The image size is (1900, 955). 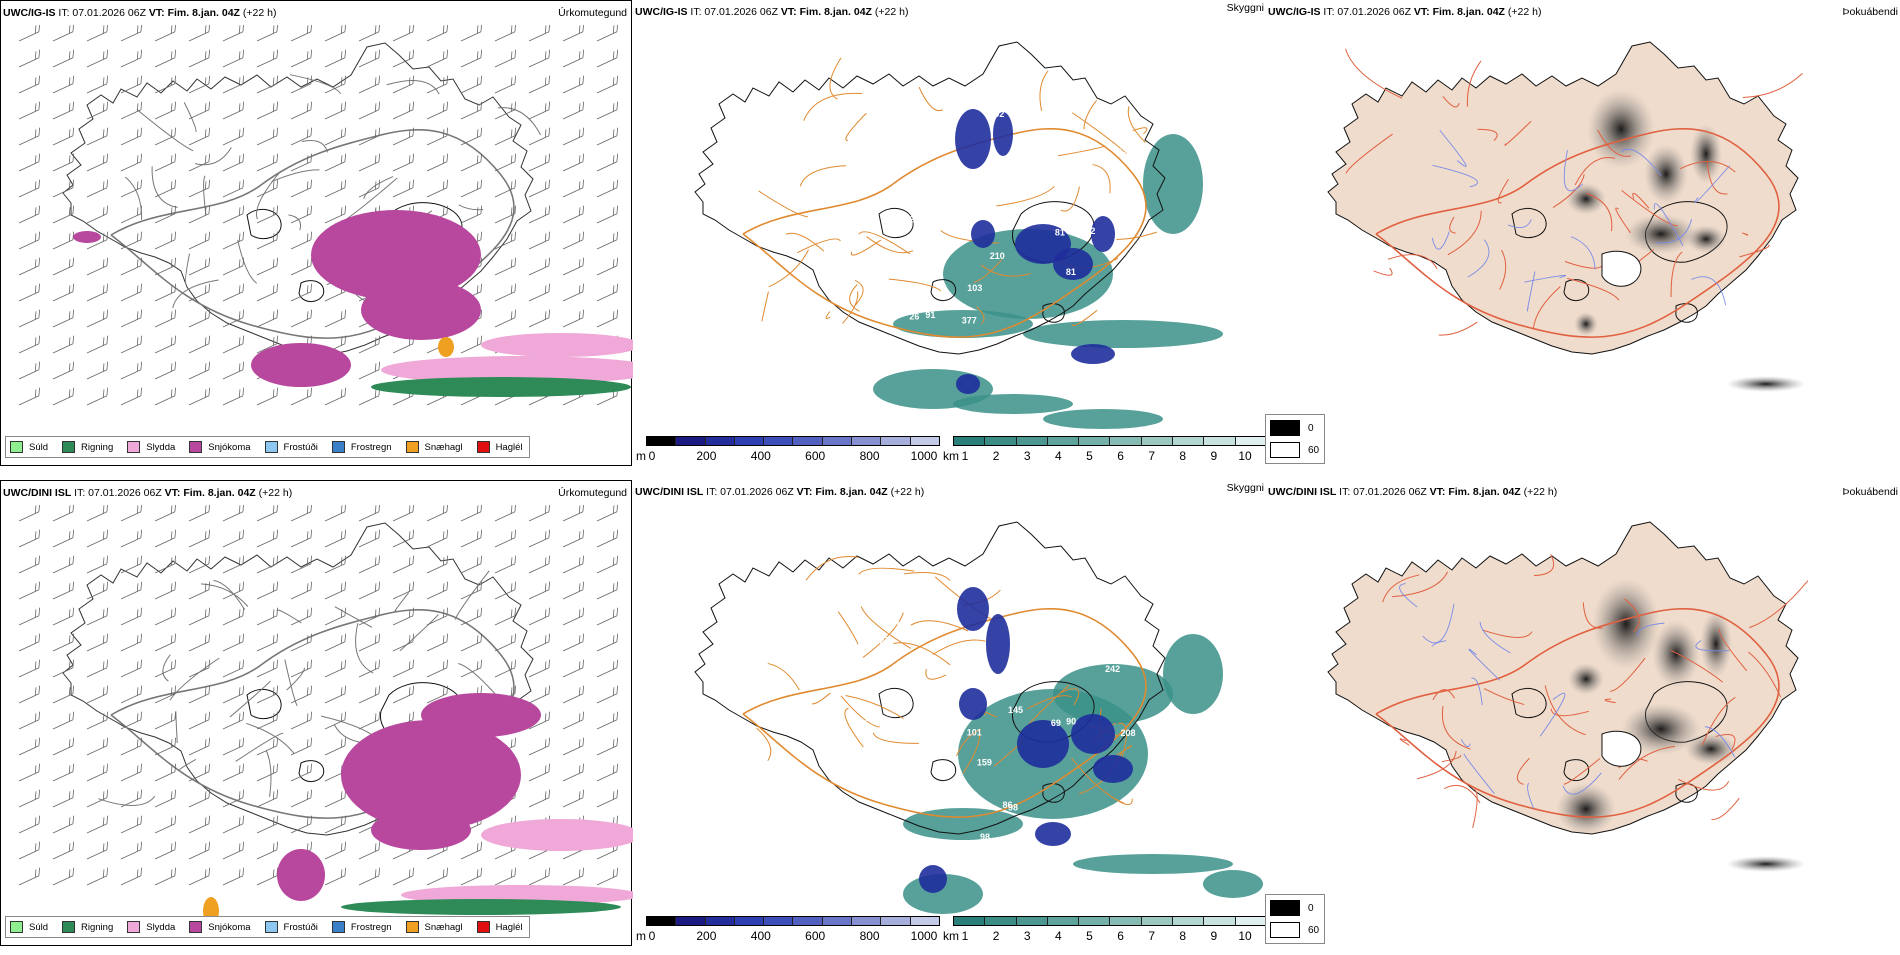 I want to click on colorbar-tick-label: 1, so click(x=965, y=936).